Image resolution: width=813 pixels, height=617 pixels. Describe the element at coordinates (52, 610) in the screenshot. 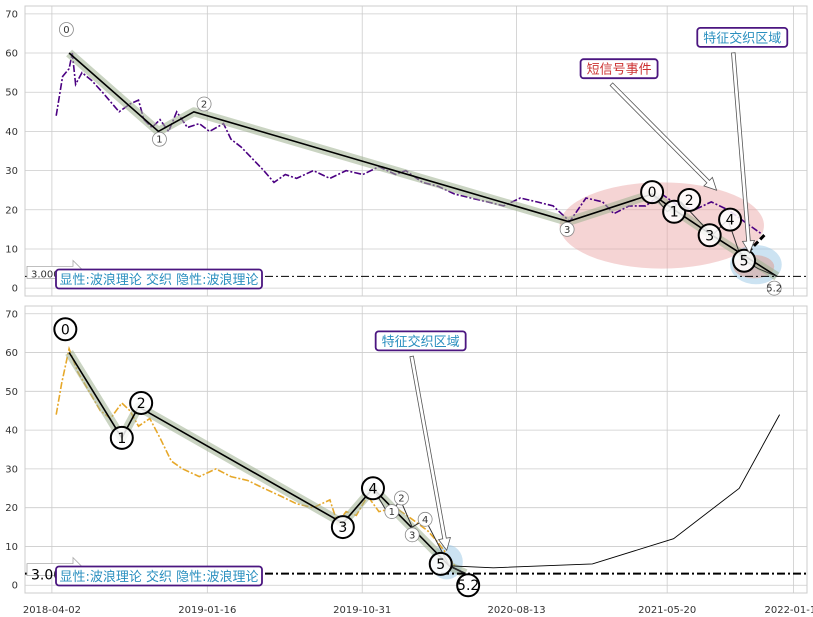

I see `x-tick-label: 2018-04-02` at that location.